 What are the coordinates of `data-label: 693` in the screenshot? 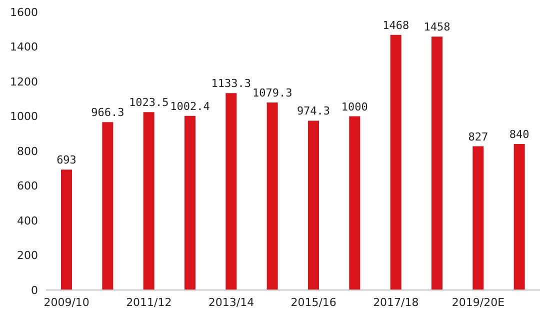 It's located at (66, 160).